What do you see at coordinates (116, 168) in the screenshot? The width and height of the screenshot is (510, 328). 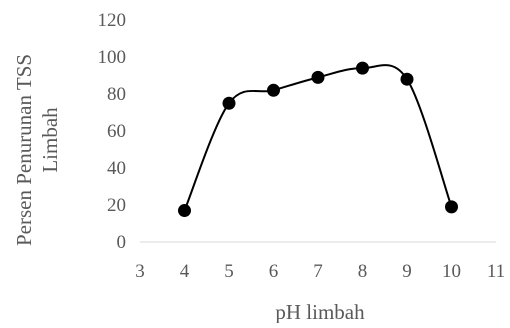 I see `y-tick-label: 40` at bounding box center [116, 168].